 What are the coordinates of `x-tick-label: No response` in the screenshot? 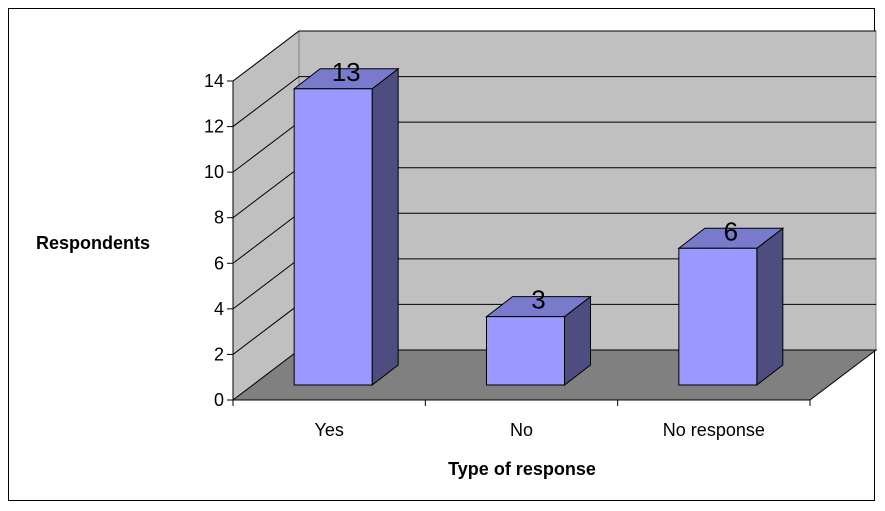 It's located at (714, 430).